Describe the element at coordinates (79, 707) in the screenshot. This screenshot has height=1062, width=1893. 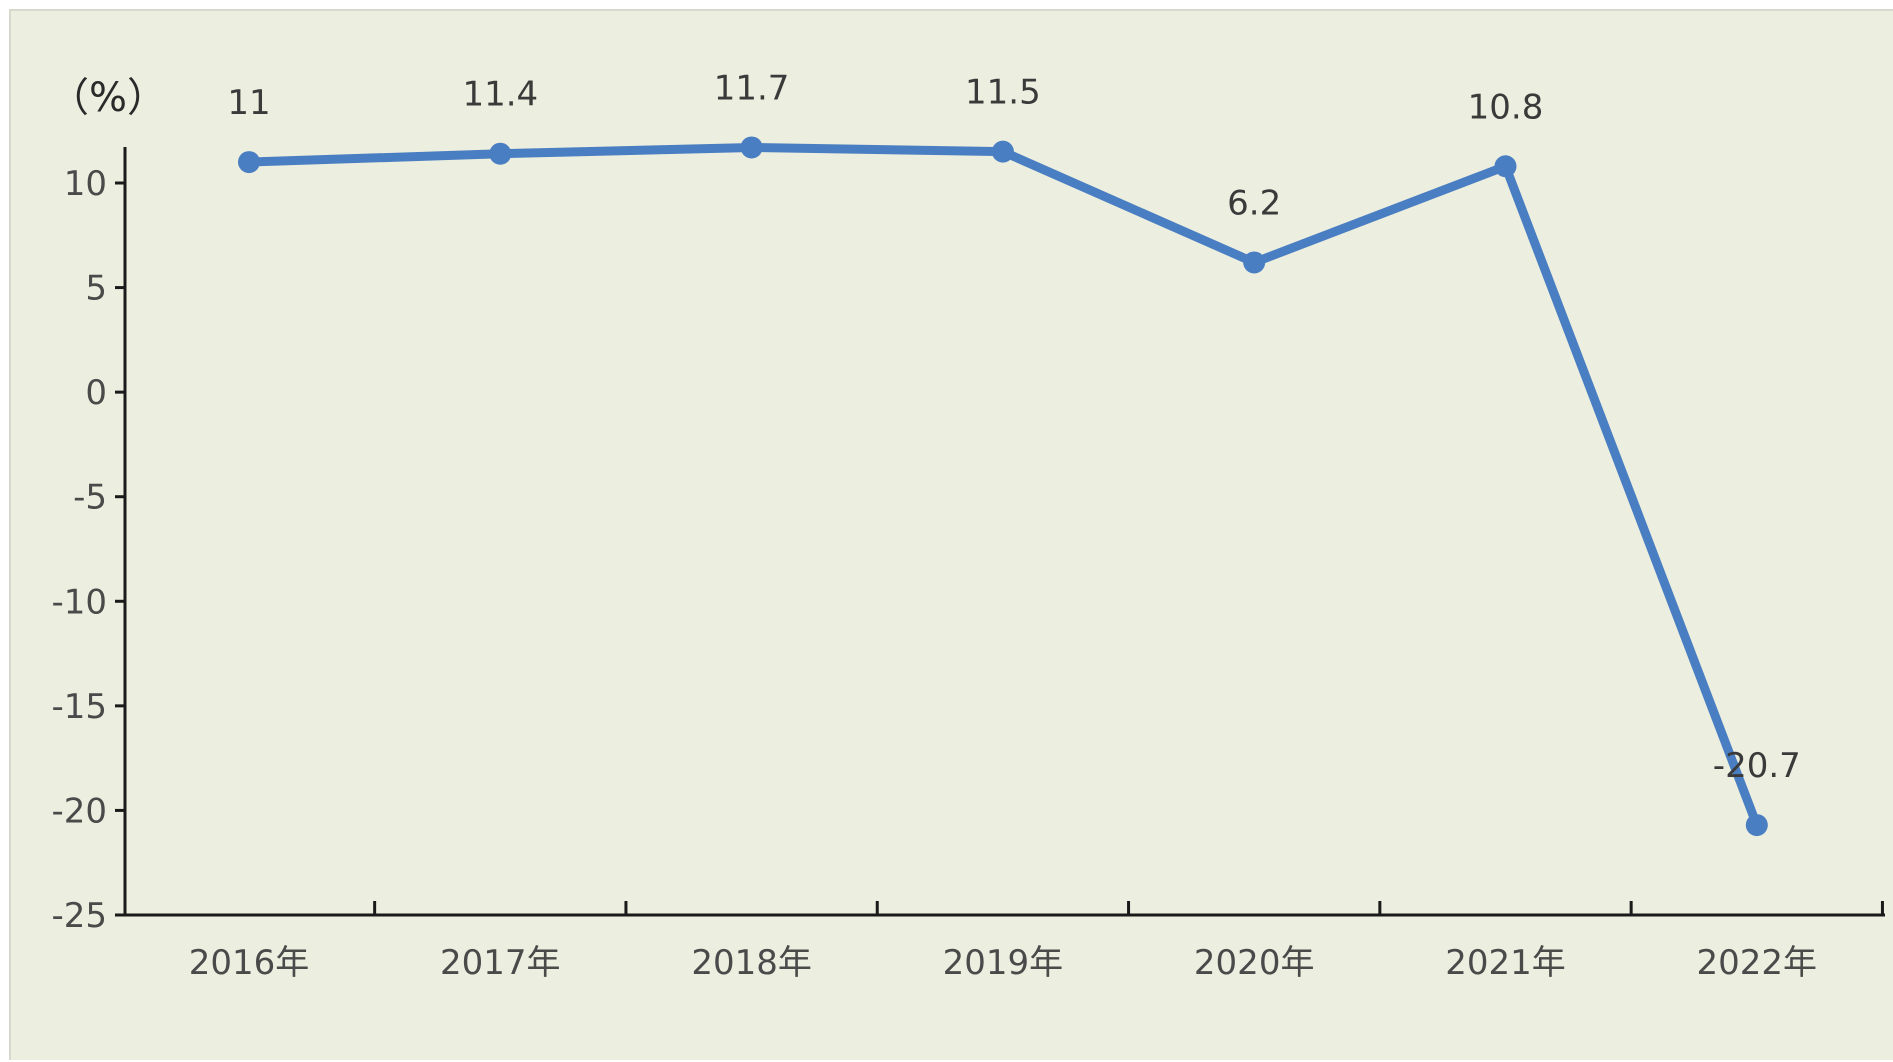
I see `y-tick-label: -15` at that location.